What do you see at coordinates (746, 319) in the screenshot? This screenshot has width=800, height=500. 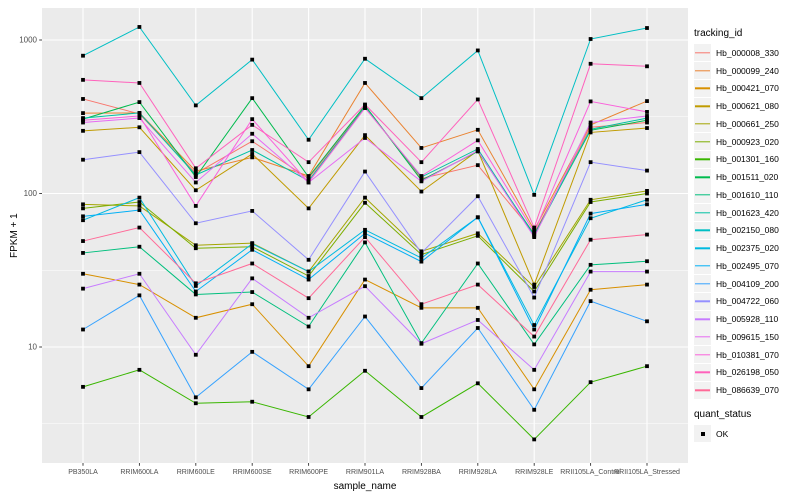 I see `legend-item-Hb_005928_110: Hb_005928_110` at bounding box center [746, 319].